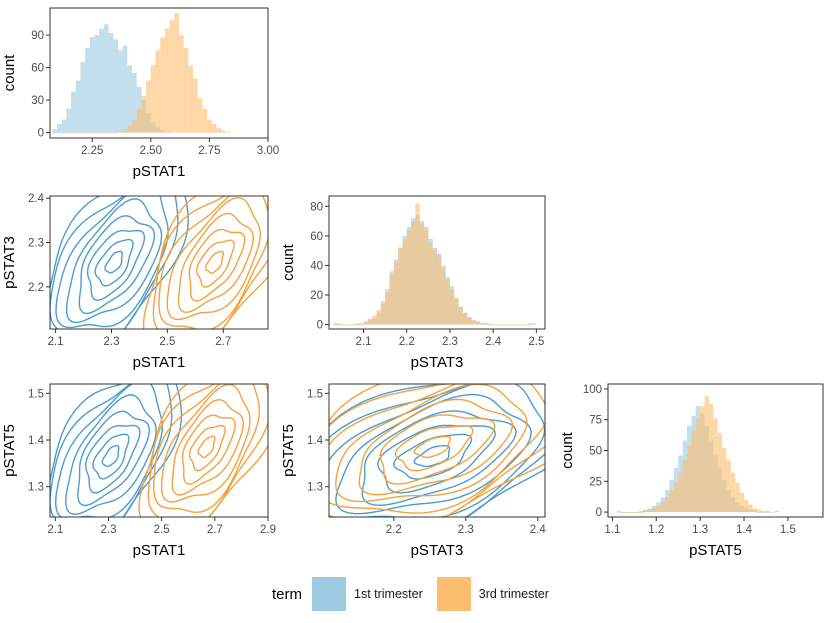 Image resolution: width=830 pixels, height=623 pixels. Describe the element at coordinates (159, 171) in the screenshot. I see `hist-pSTAT1-xlabel: pSTAT1` at that location.